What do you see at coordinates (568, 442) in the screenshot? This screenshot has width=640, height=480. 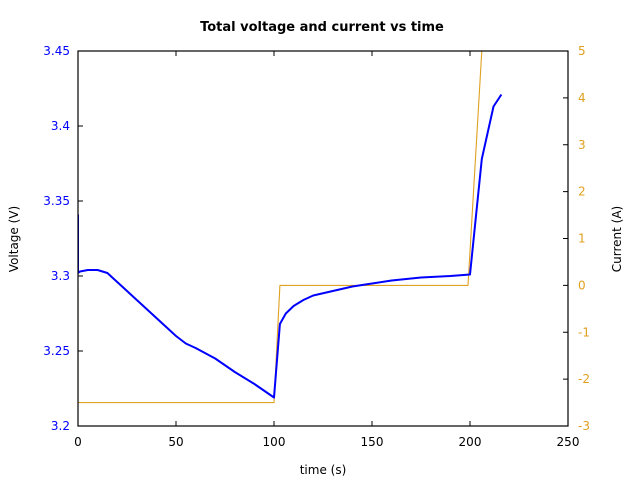 I see `x-tick-label: 250` at bounding box center [568, 442].